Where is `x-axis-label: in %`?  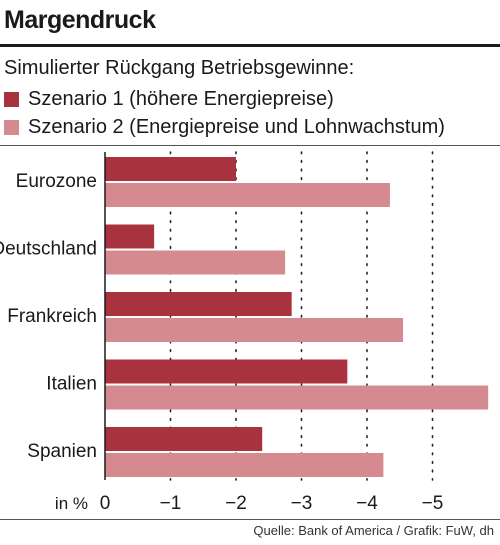
x-axis-label: in % is located at coordinates (71, 503).